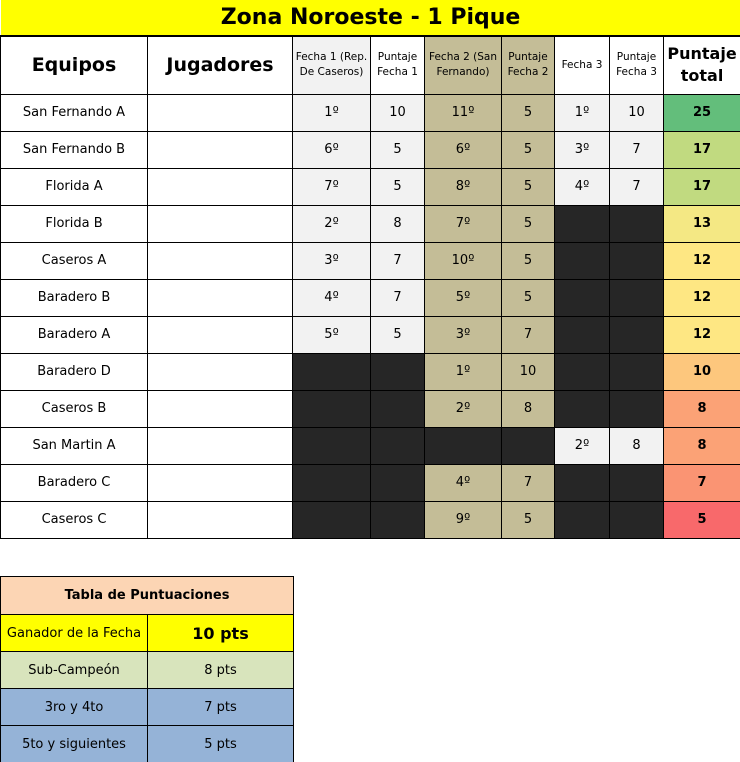  What do you see at coordinates (74, 297) in the screenshot?
I see `team-cell: Baradero B` at bounding box center [74, 297].